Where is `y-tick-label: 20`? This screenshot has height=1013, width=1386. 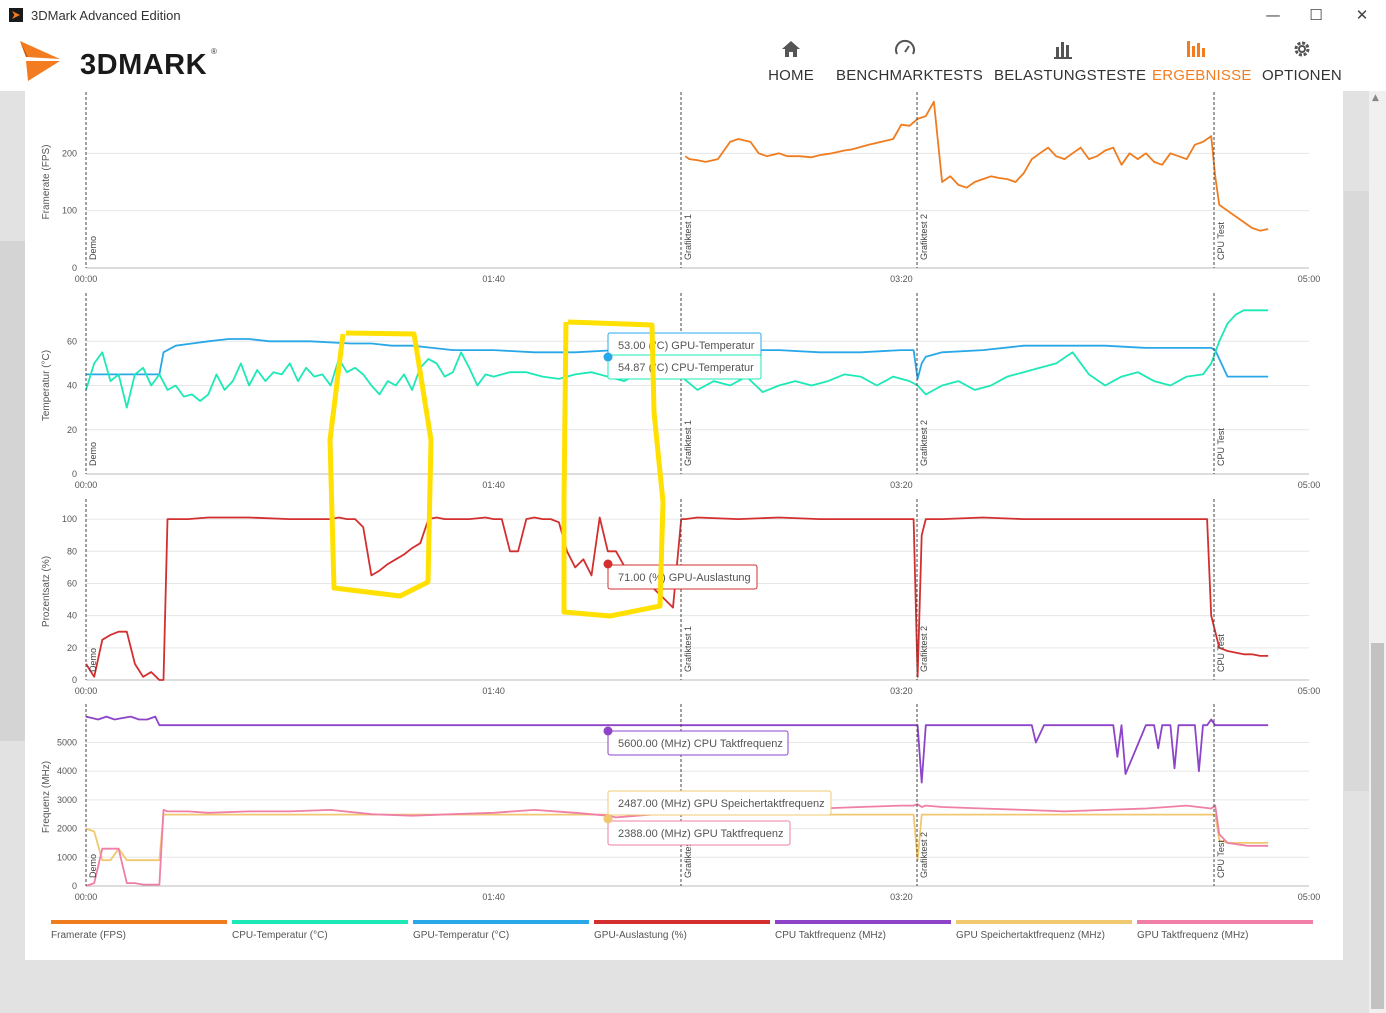 y-tick-label: 20 is located at coordinates (72, 648).